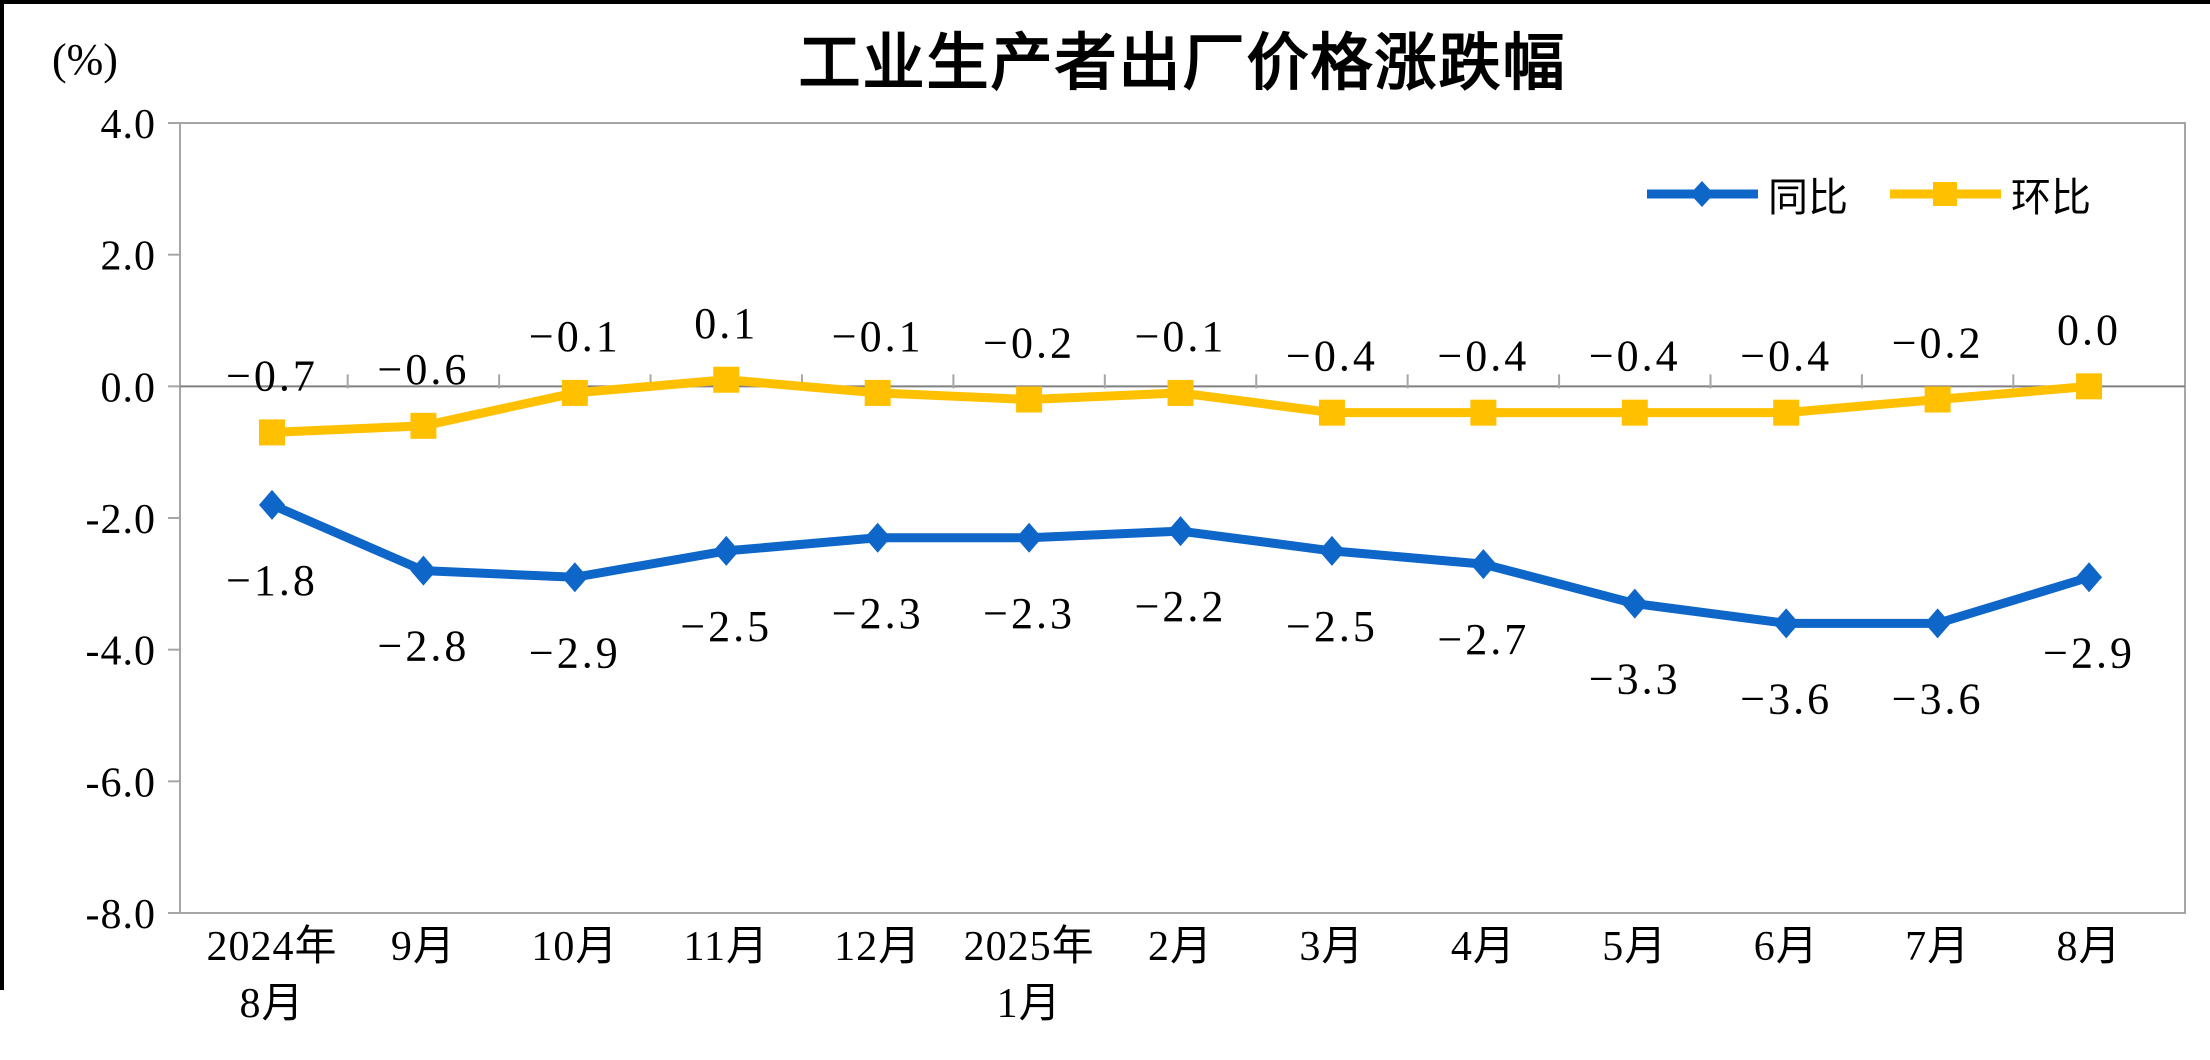 Image resolution: width=2210 pixels, height=1060 pixels. Describe the element at coordinates (1868, 194) in the screenshot. I see `legend: 同比 环比` at that location.